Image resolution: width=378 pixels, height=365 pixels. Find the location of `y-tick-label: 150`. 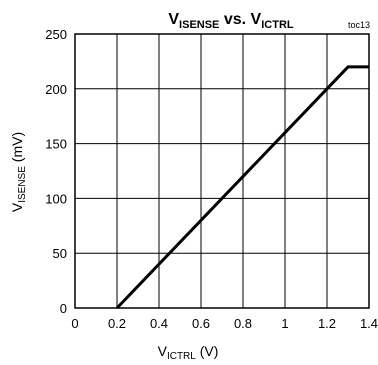

y-tick-label: 150 is located at coordinates (56, 144).